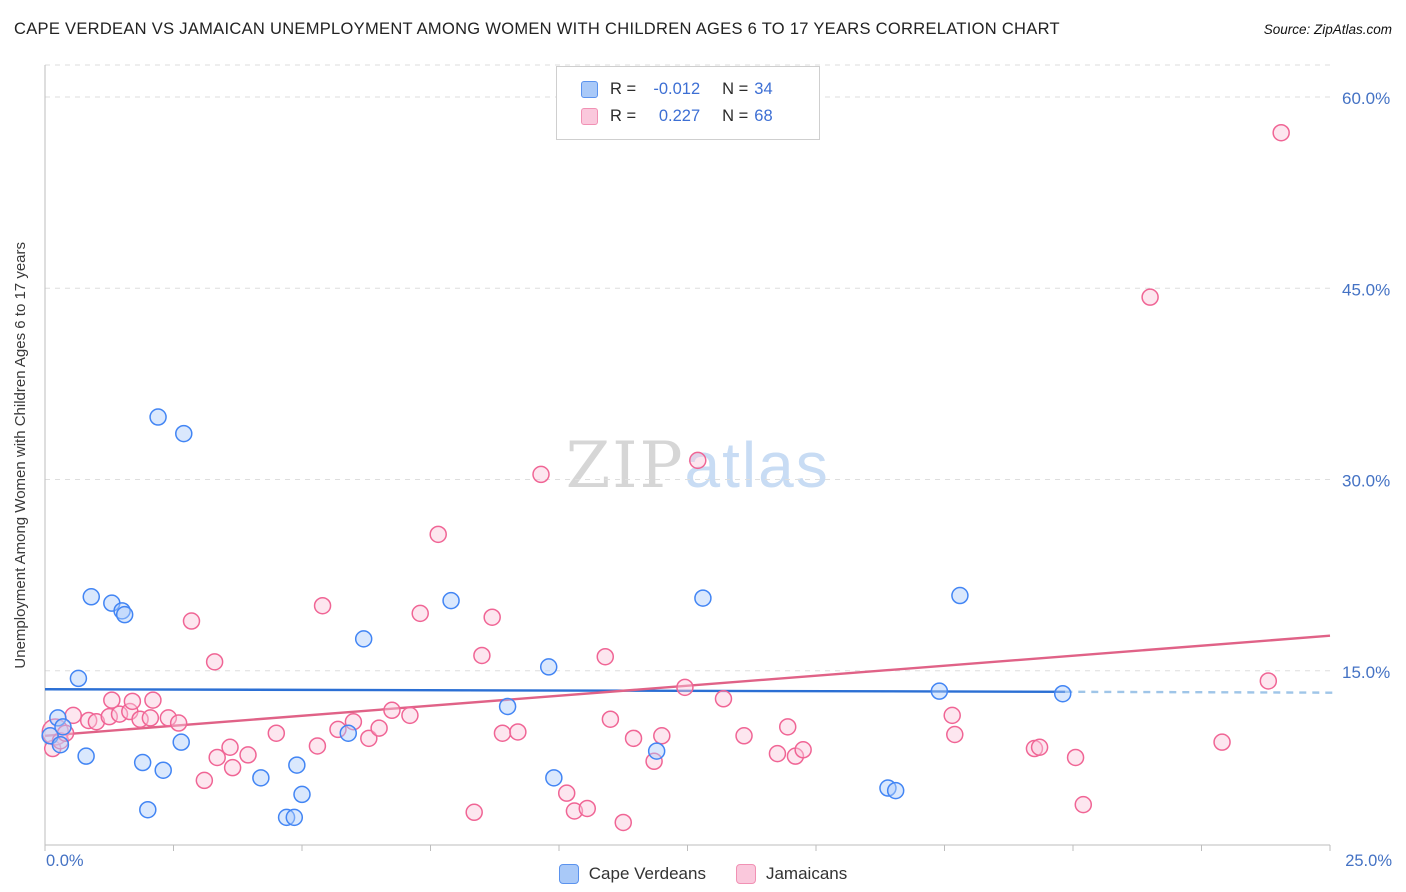 The image size is (1406, 892). Describe the element at coordinates (763, 116) in the screenshot. I see `n-value-jamaicans: 68` at that location.